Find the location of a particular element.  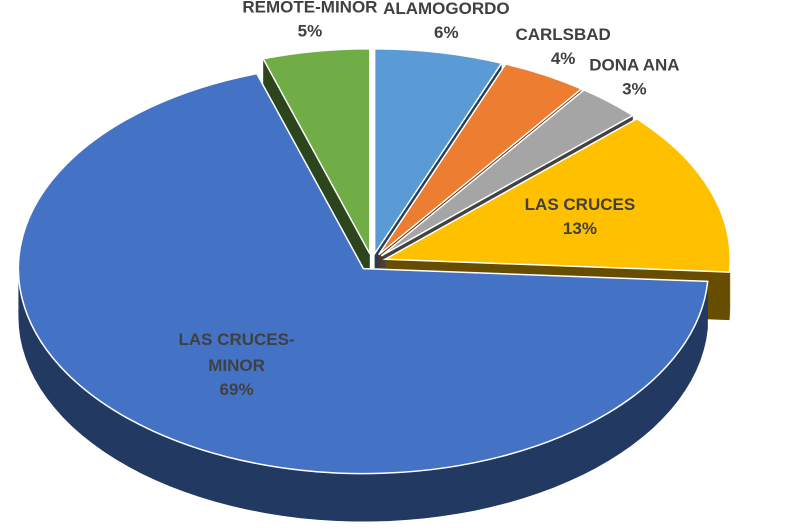

slice-label: CARLSBAD is located at coordinates (562, 34).